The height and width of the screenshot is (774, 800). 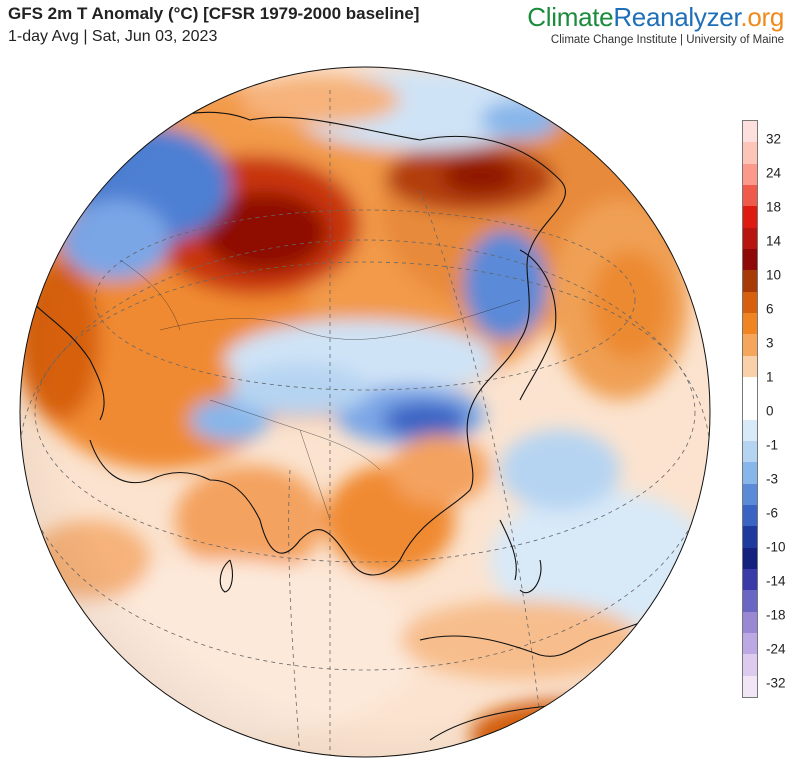 What do you see at coordinates (772, 479) in the screenshot?
I see `colorbar-label: -3` at bounding box center [772, 479].